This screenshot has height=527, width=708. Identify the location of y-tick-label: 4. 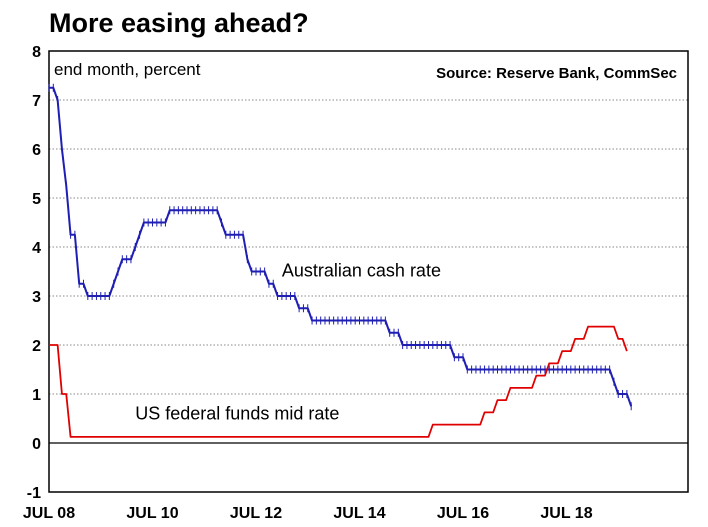
(36, 248).